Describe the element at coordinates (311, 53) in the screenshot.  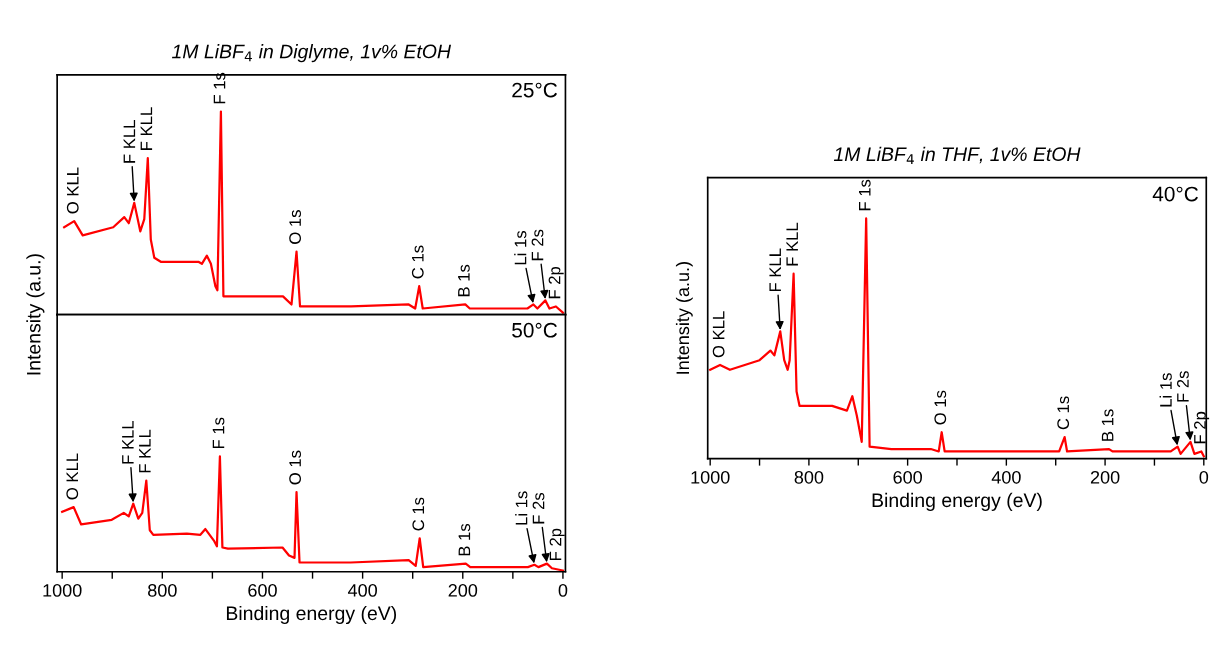
I see `chart-title: 1M LiBF$_{4}$ in Diglyme, 1v% EtOH` at that location.